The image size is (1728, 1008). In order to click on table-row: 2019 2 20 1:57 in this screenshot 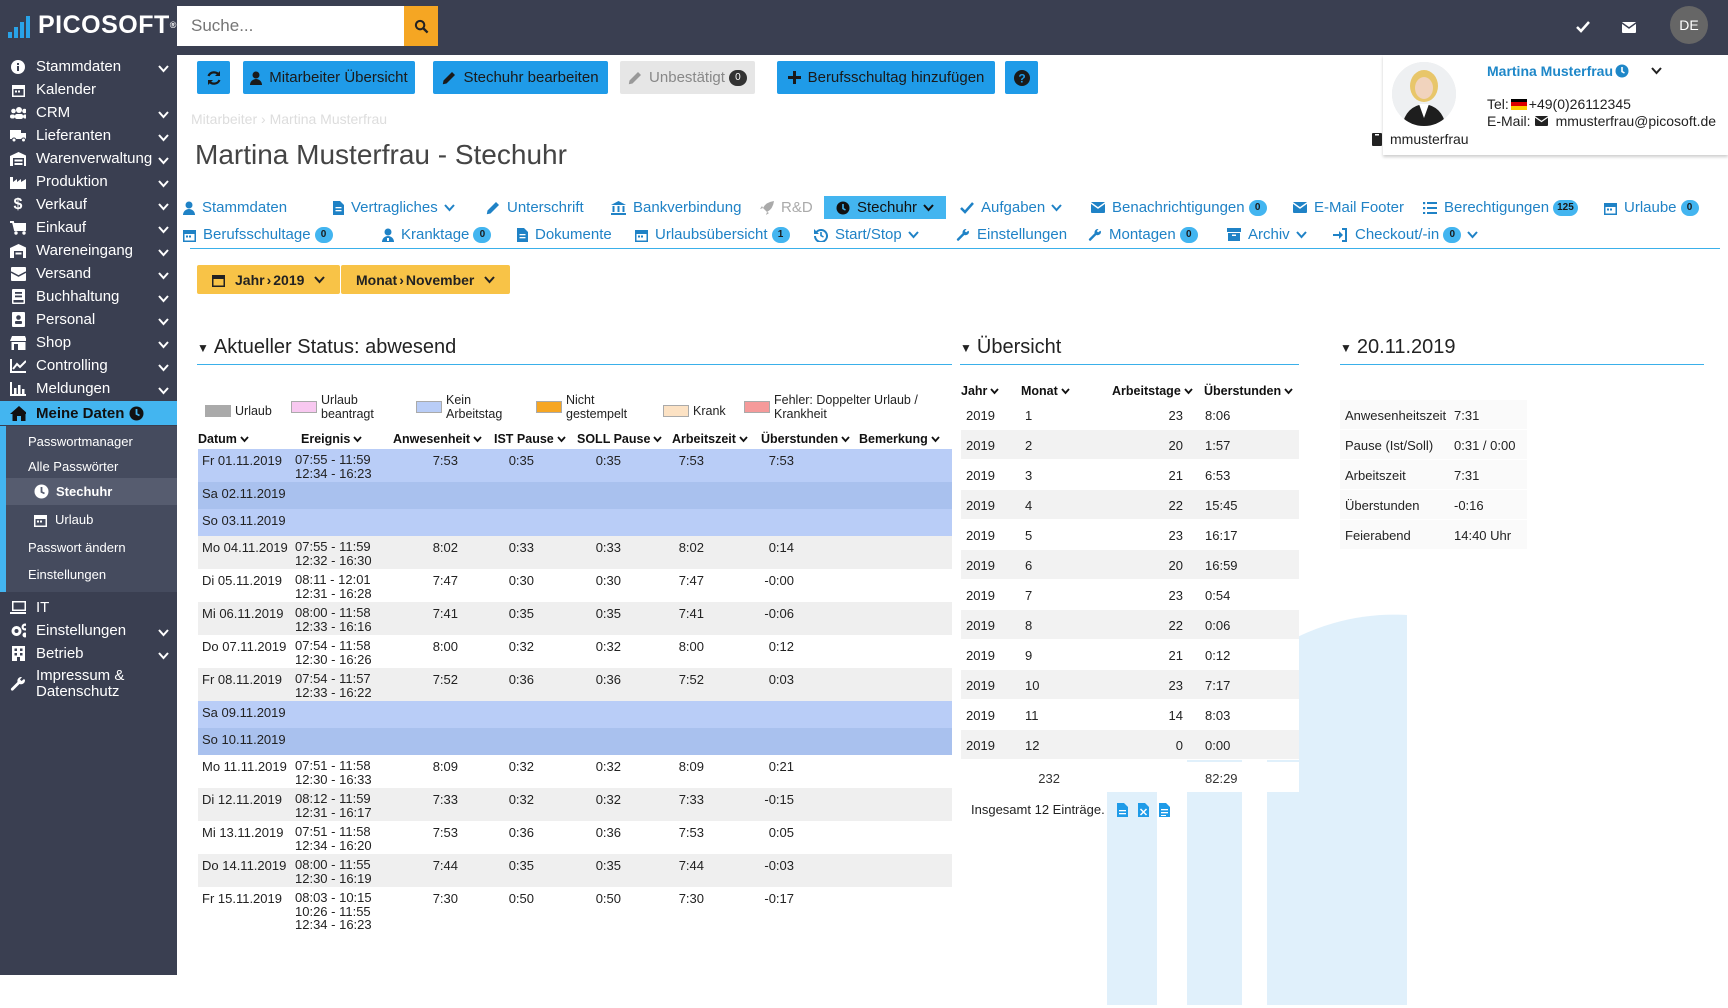, I will do `click(1130, 445)`.